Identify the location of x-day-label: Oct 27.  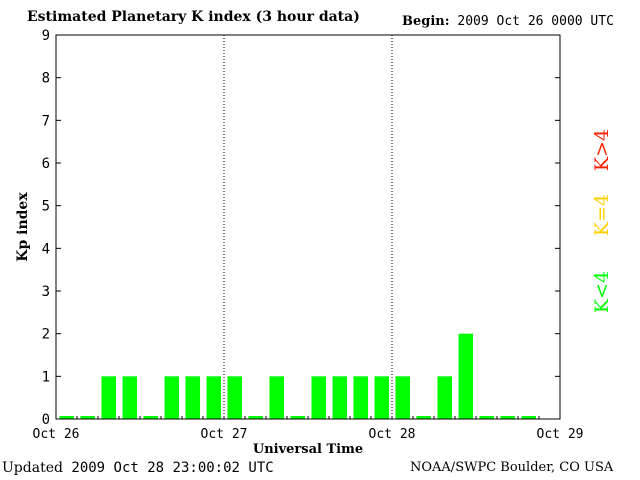
(224, 434).